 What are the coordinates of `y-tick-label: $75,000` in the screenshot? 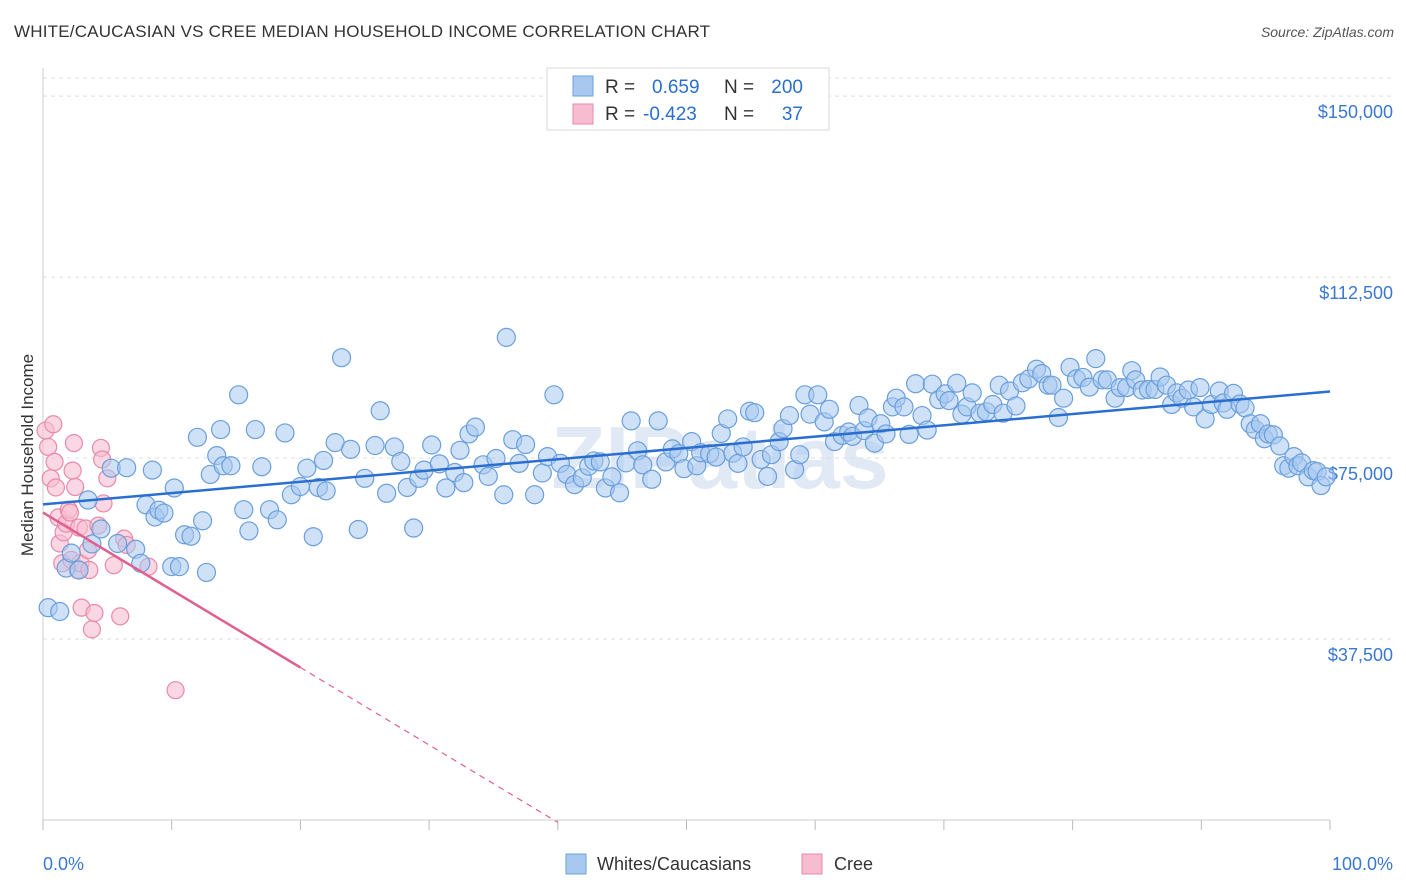 It's located at (1360, 474).